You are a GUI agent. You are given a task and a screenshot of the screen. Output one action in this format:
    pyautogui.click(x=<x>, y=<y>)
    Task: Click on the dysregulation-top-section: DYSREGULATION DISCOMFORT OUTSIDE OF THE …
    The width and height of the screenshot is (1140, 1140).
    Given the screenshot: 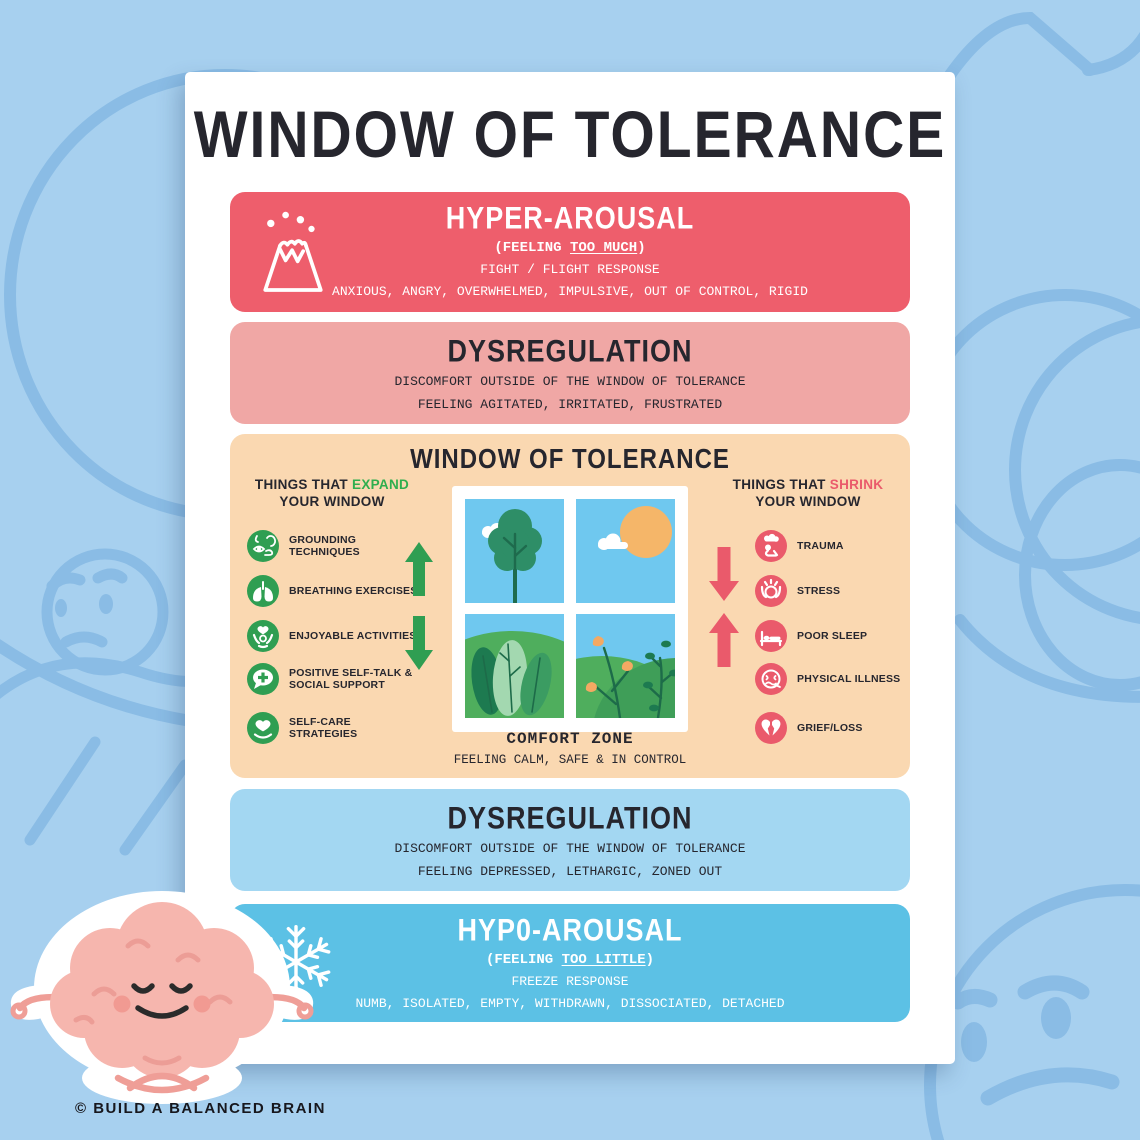 What is the action you would take?
    pyautogui.click(x=570, y=373)
    